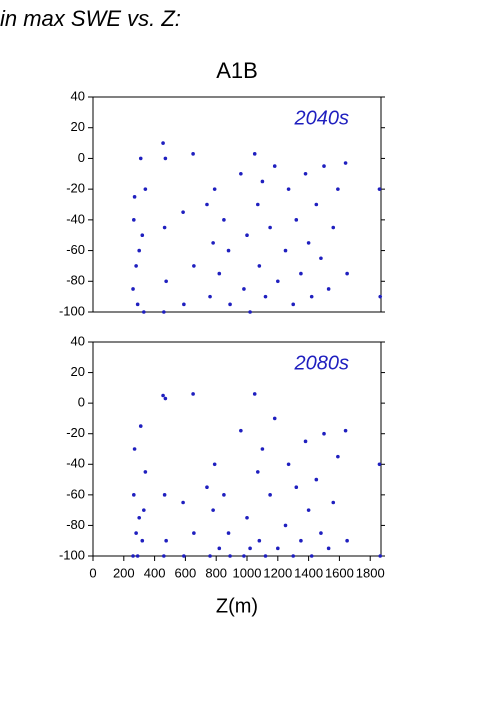 The height and width of the screenshot is (709, 501). What do you see at coordinates (277, 572) in the screenshot?
I see `x-tick-label: 1200` at bounding box center [277, 572].